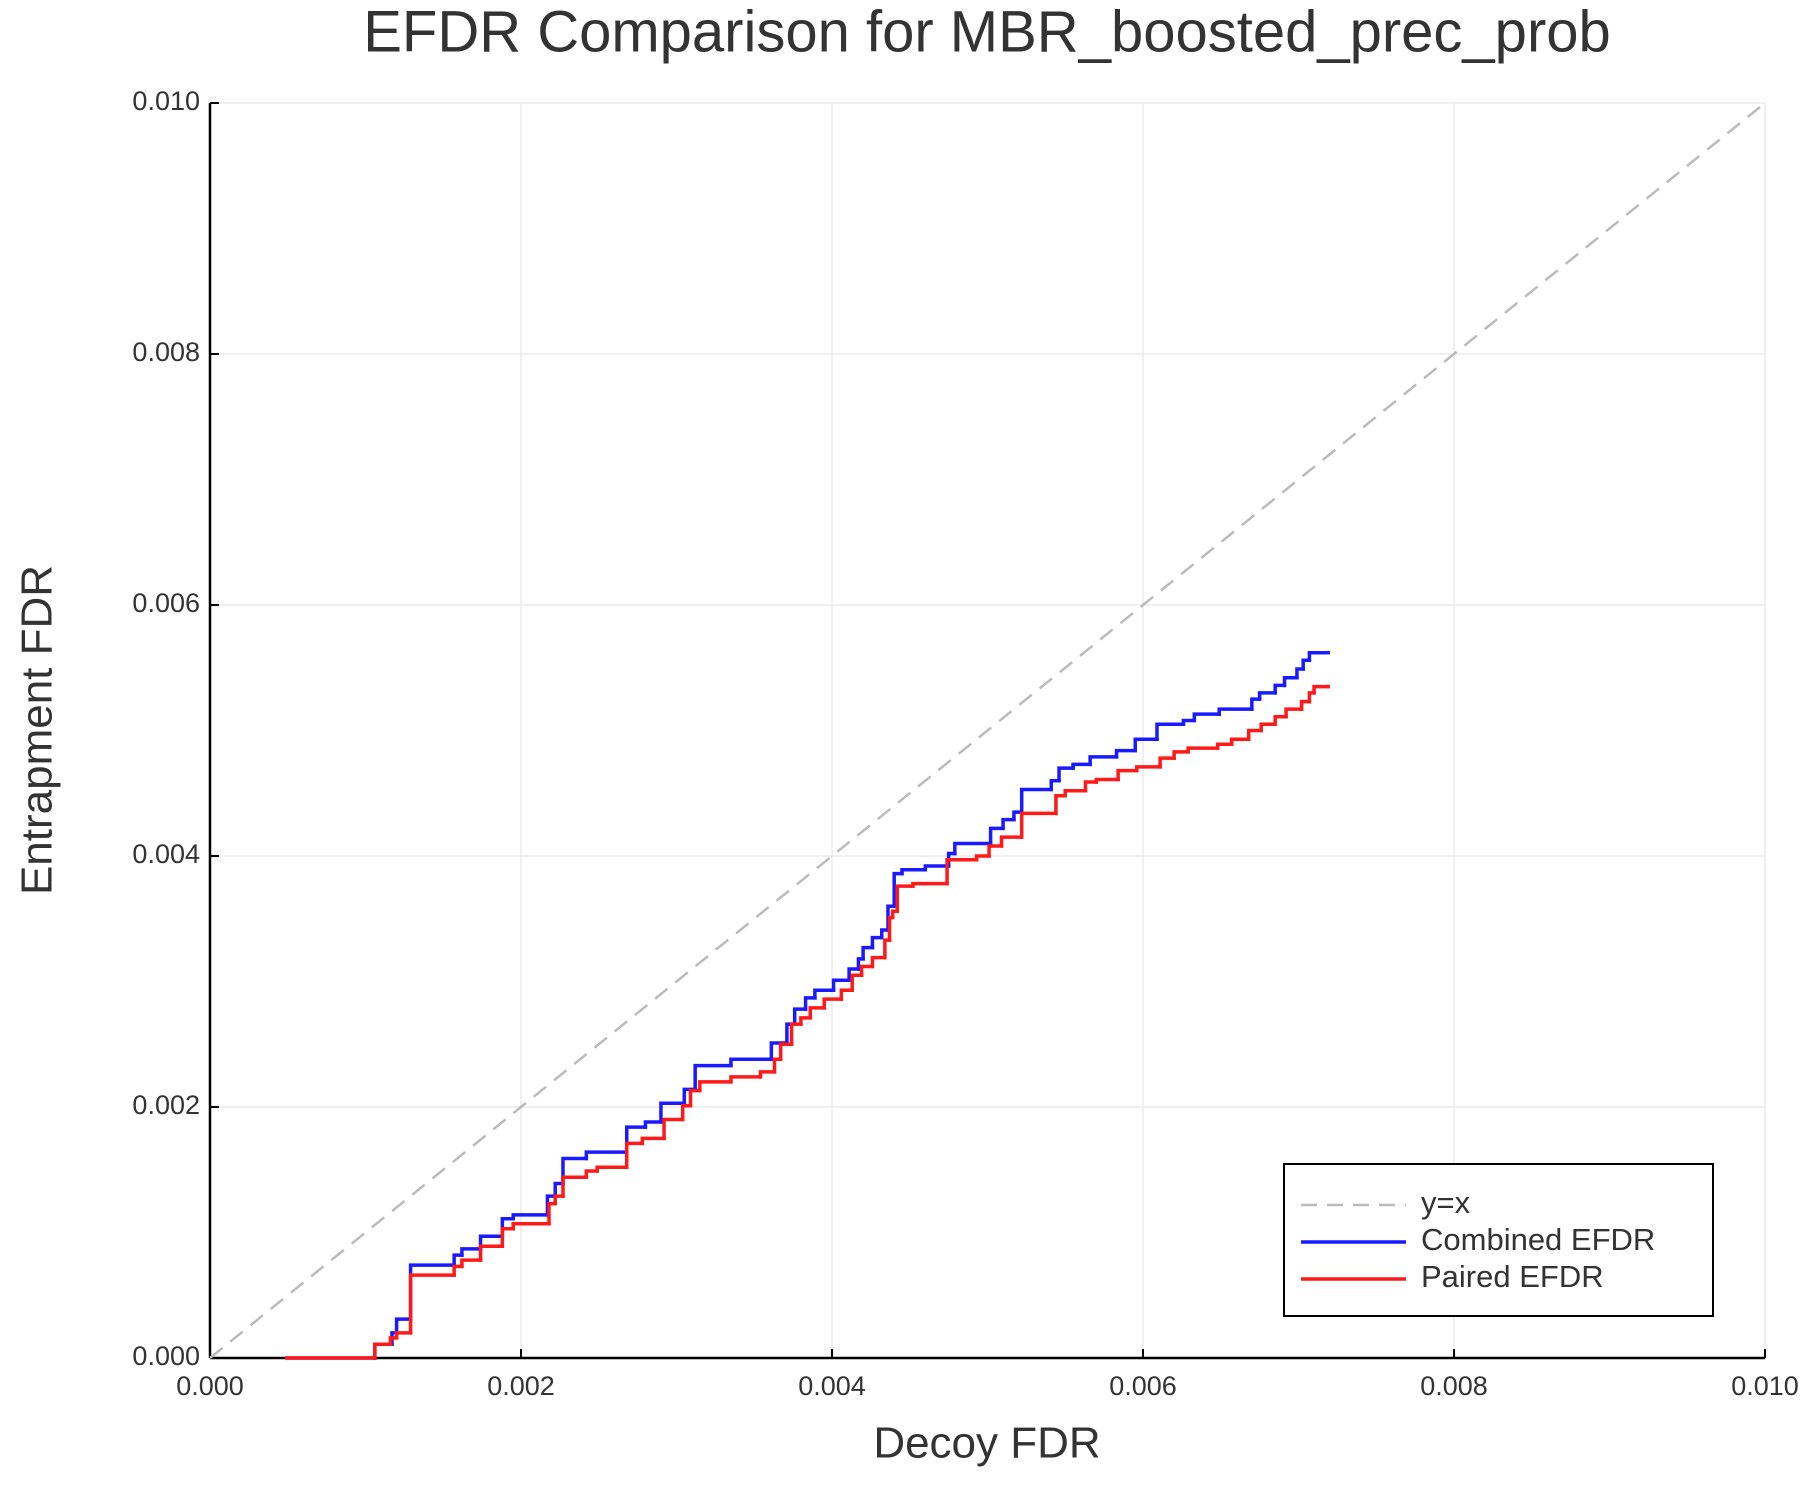 The image size is (1800, 1500). What do you see at coordinates (210, 1386) in the screenshot?
I see `x-tick-label: 0.000` at bounding box center [210, 1386].